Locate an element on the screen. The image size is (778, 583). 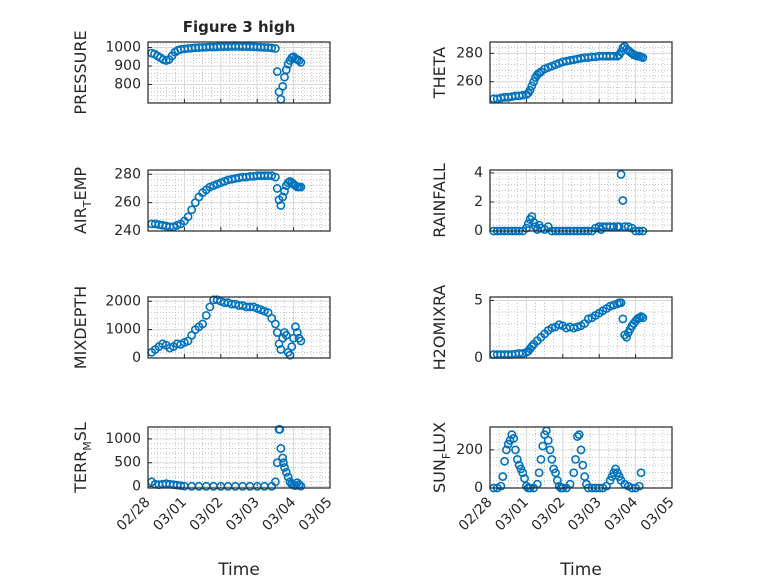
x-tick-label: 03/04 is located at coordinates (279, 514).